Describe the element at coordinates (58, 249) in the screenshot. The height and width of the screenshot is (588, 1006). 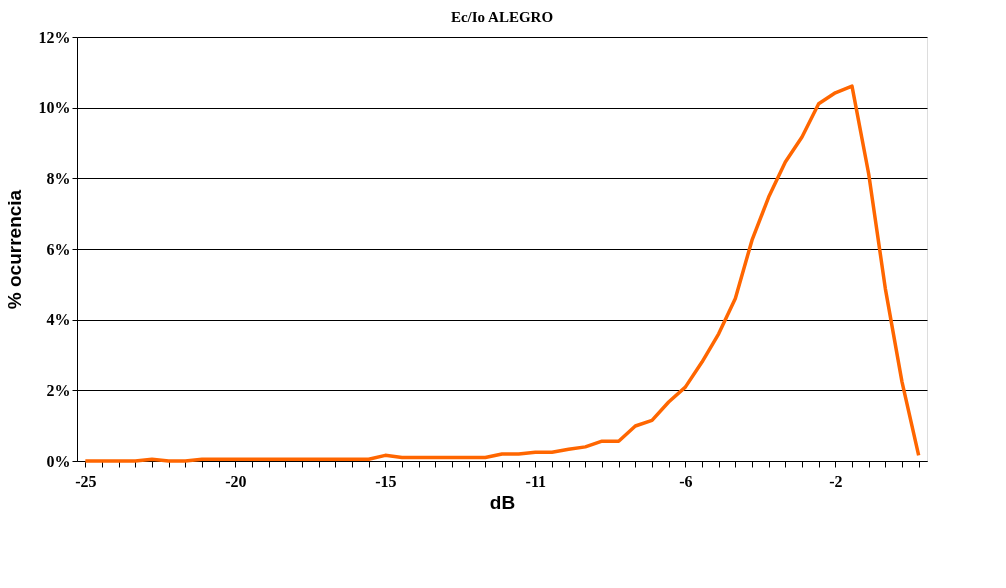
I see `y-tick-label: 6%` at that location.